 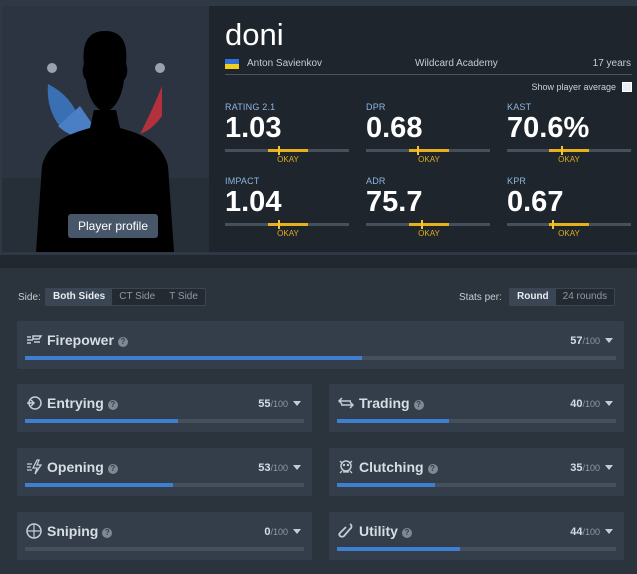 I want to click on stat-adr: ADR 75.7 OKAY, so click(x=431, y=211).